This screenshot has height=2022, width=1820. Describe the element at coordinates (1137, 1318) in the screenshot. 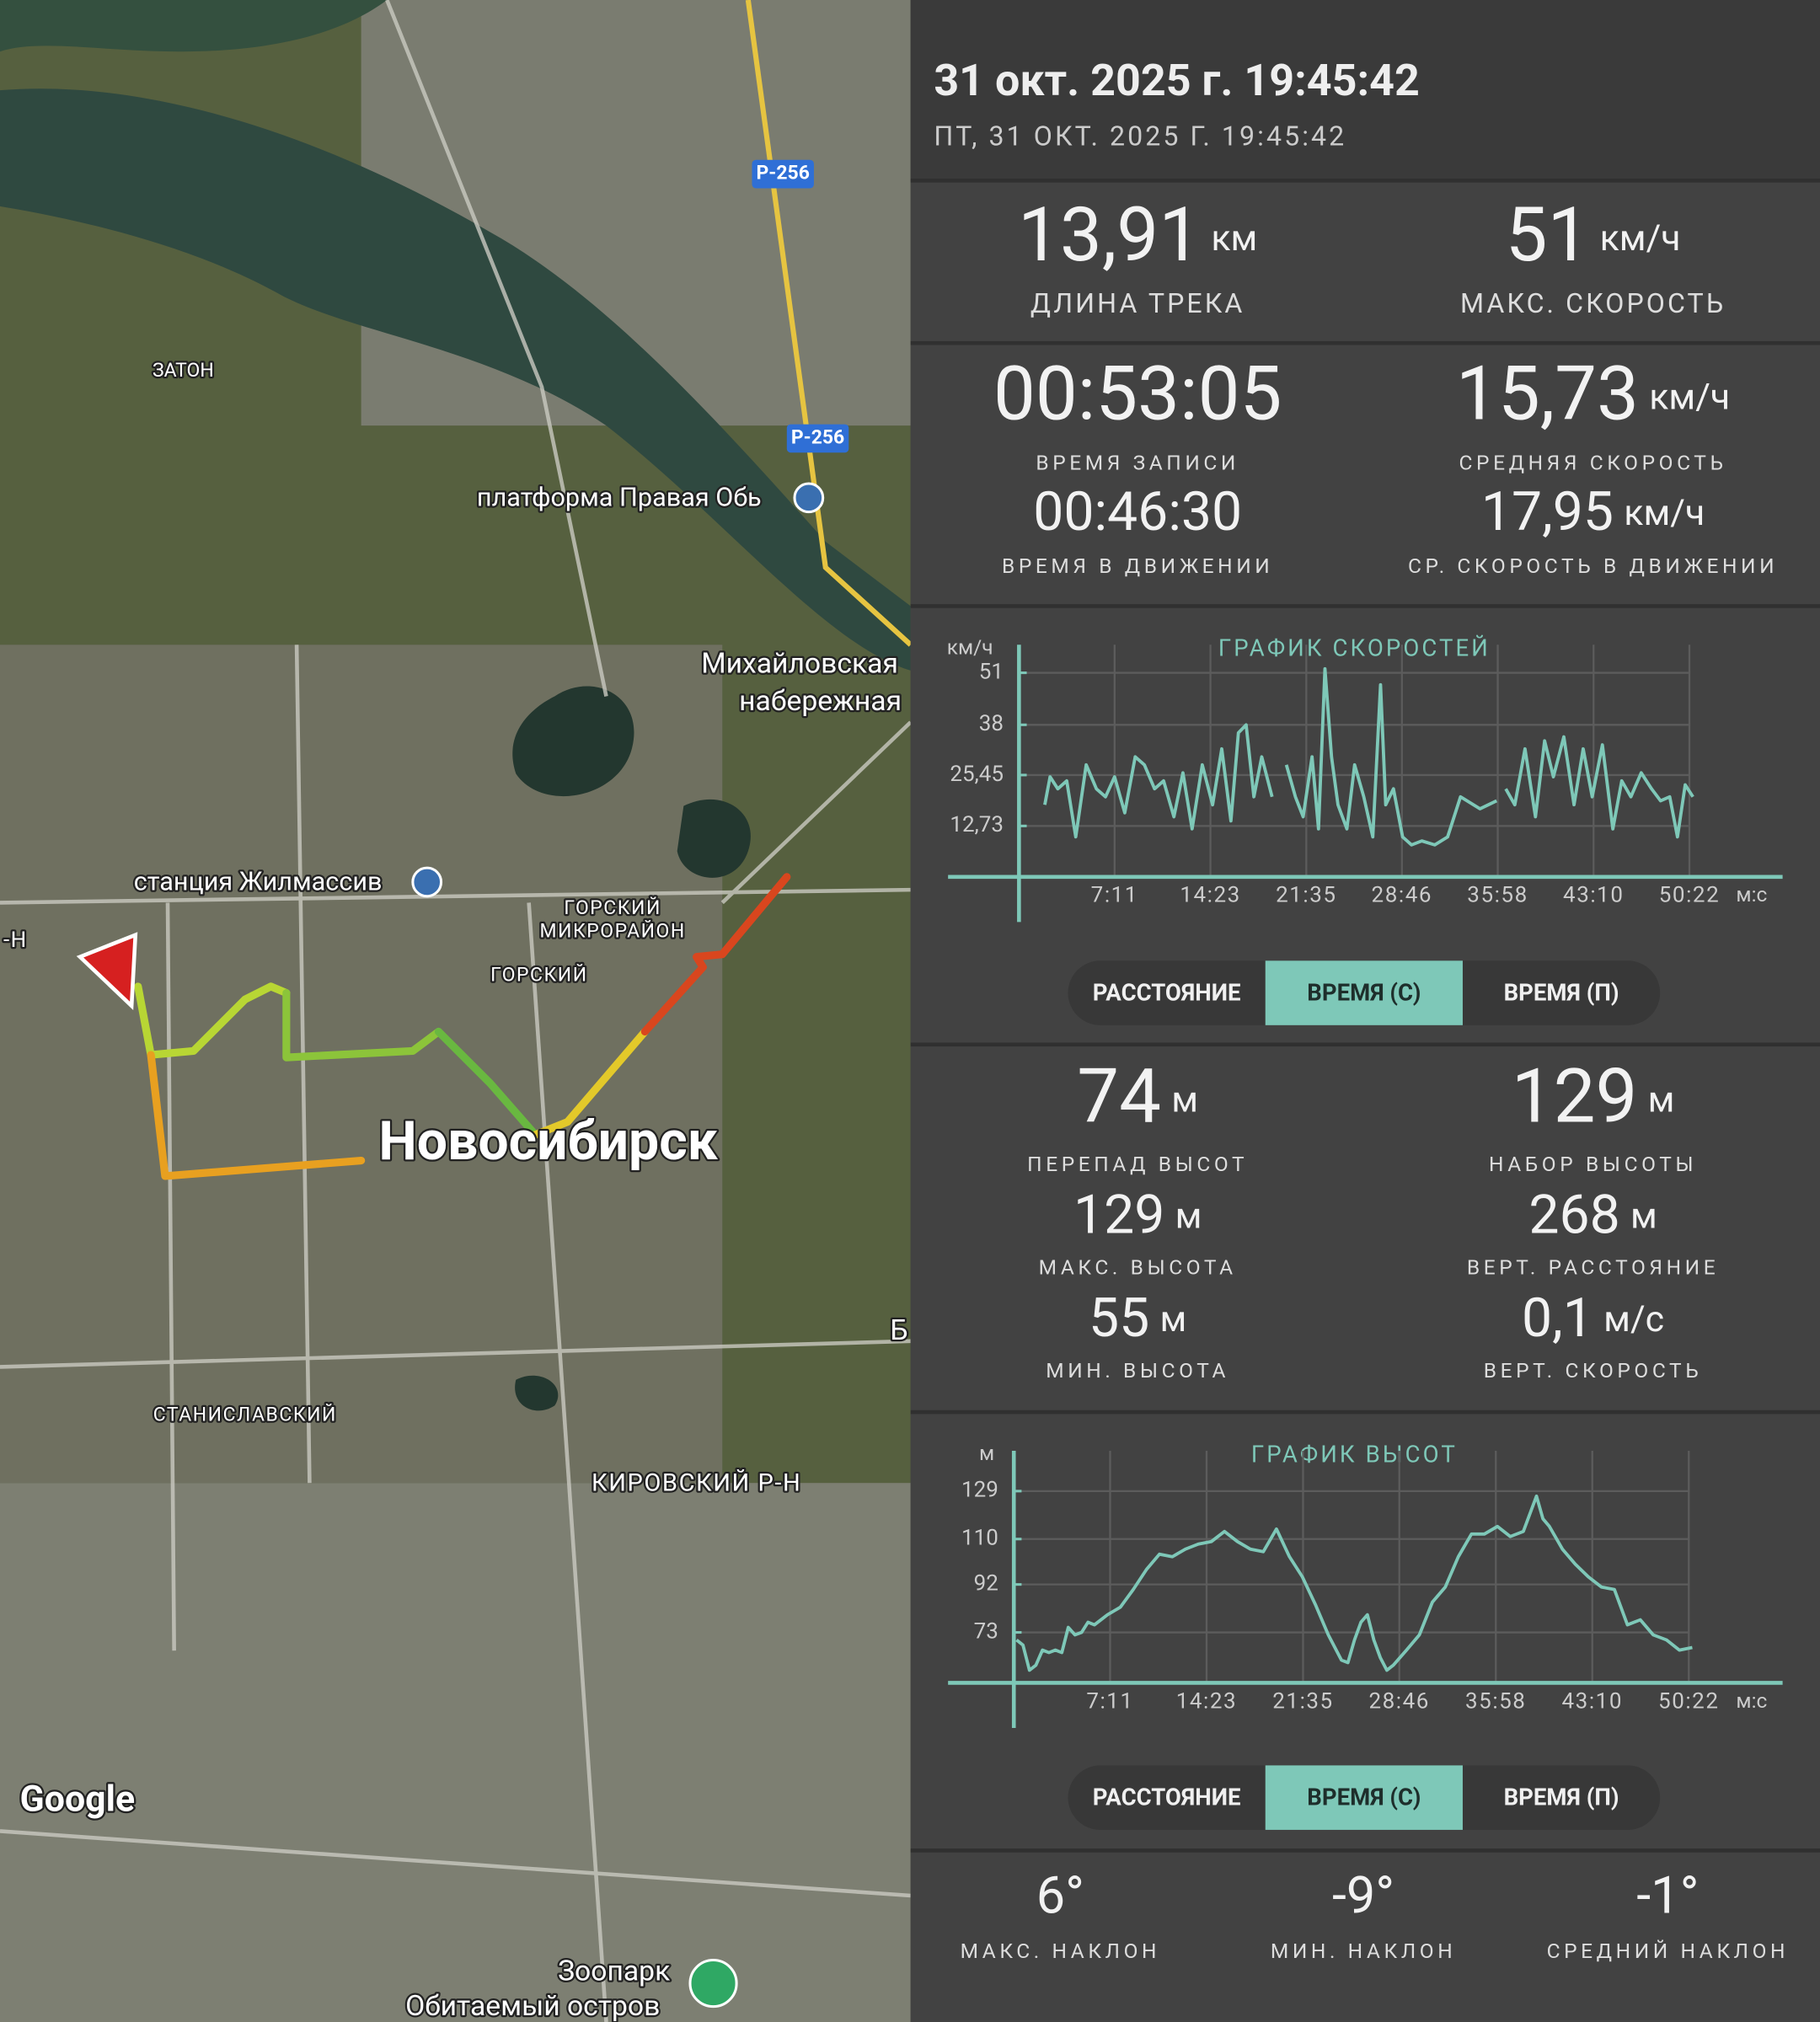

I see `stat-value: 55 м` at that location.